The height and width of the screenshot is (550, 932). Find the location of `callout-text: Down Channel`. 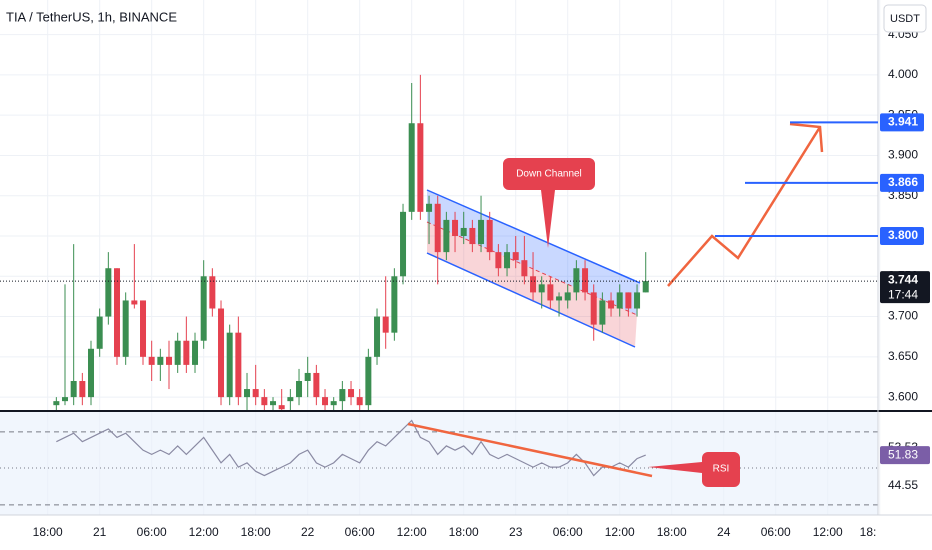

callout-text: Down Channel is located at coordinates (549, 174).